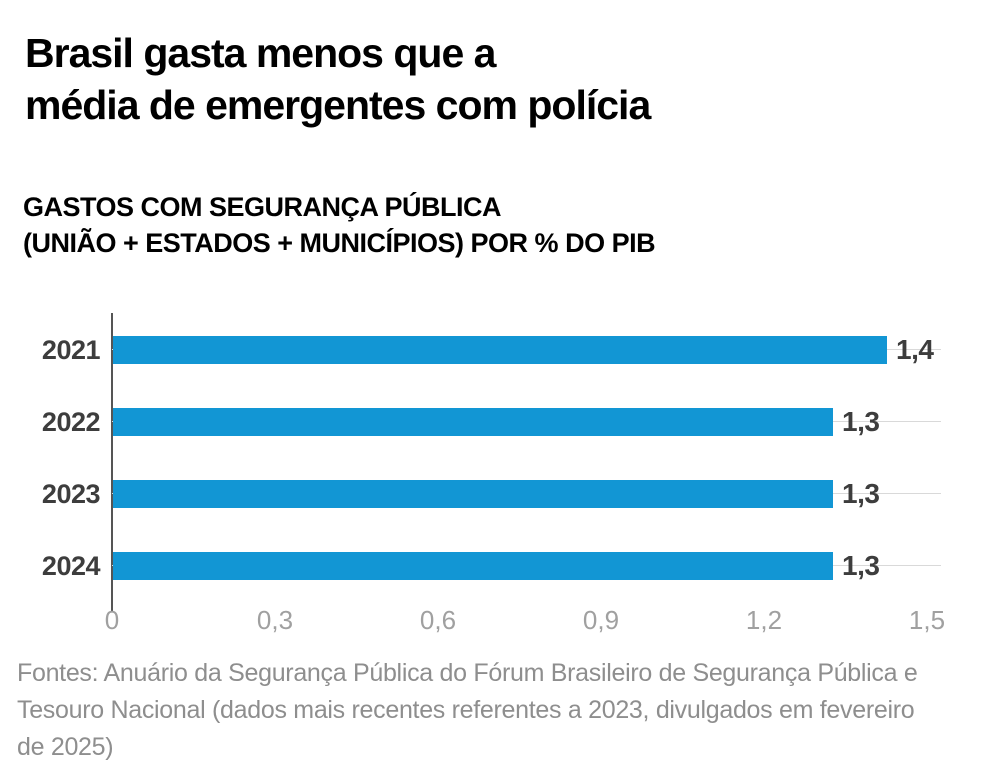  What do you see at coordinates (927, 620) in the screenshot?
I see `x-tick-label: 1,5` at bounding box center [927, 620].